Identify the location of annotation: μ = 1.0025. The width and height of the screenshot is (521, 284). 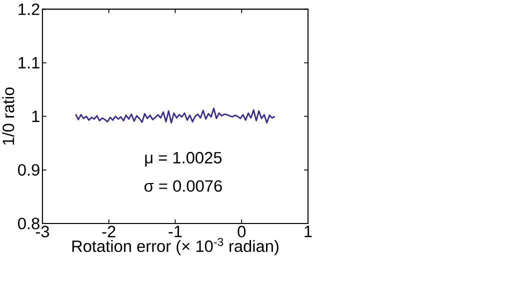
(183, 159).